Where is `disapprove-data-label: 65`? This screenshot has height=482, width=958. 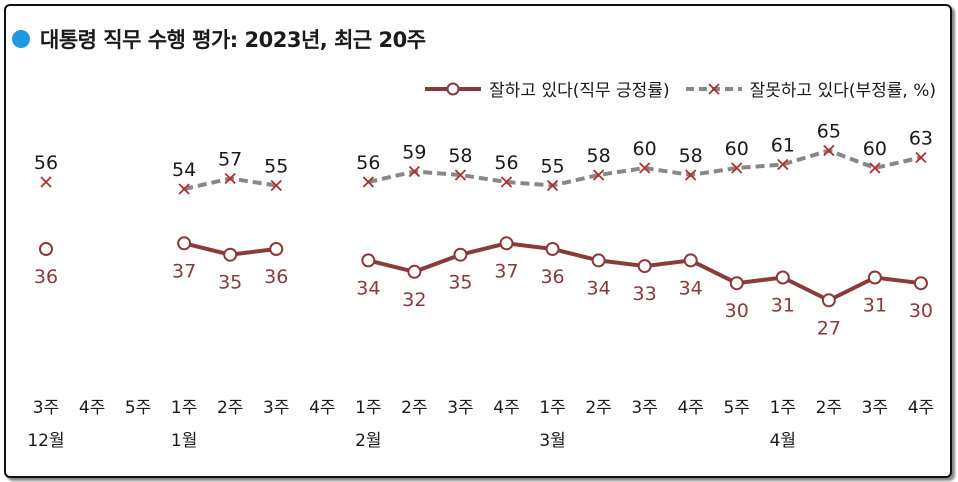
disapprove-data-label: 65 is located at coordinates (829, 132).